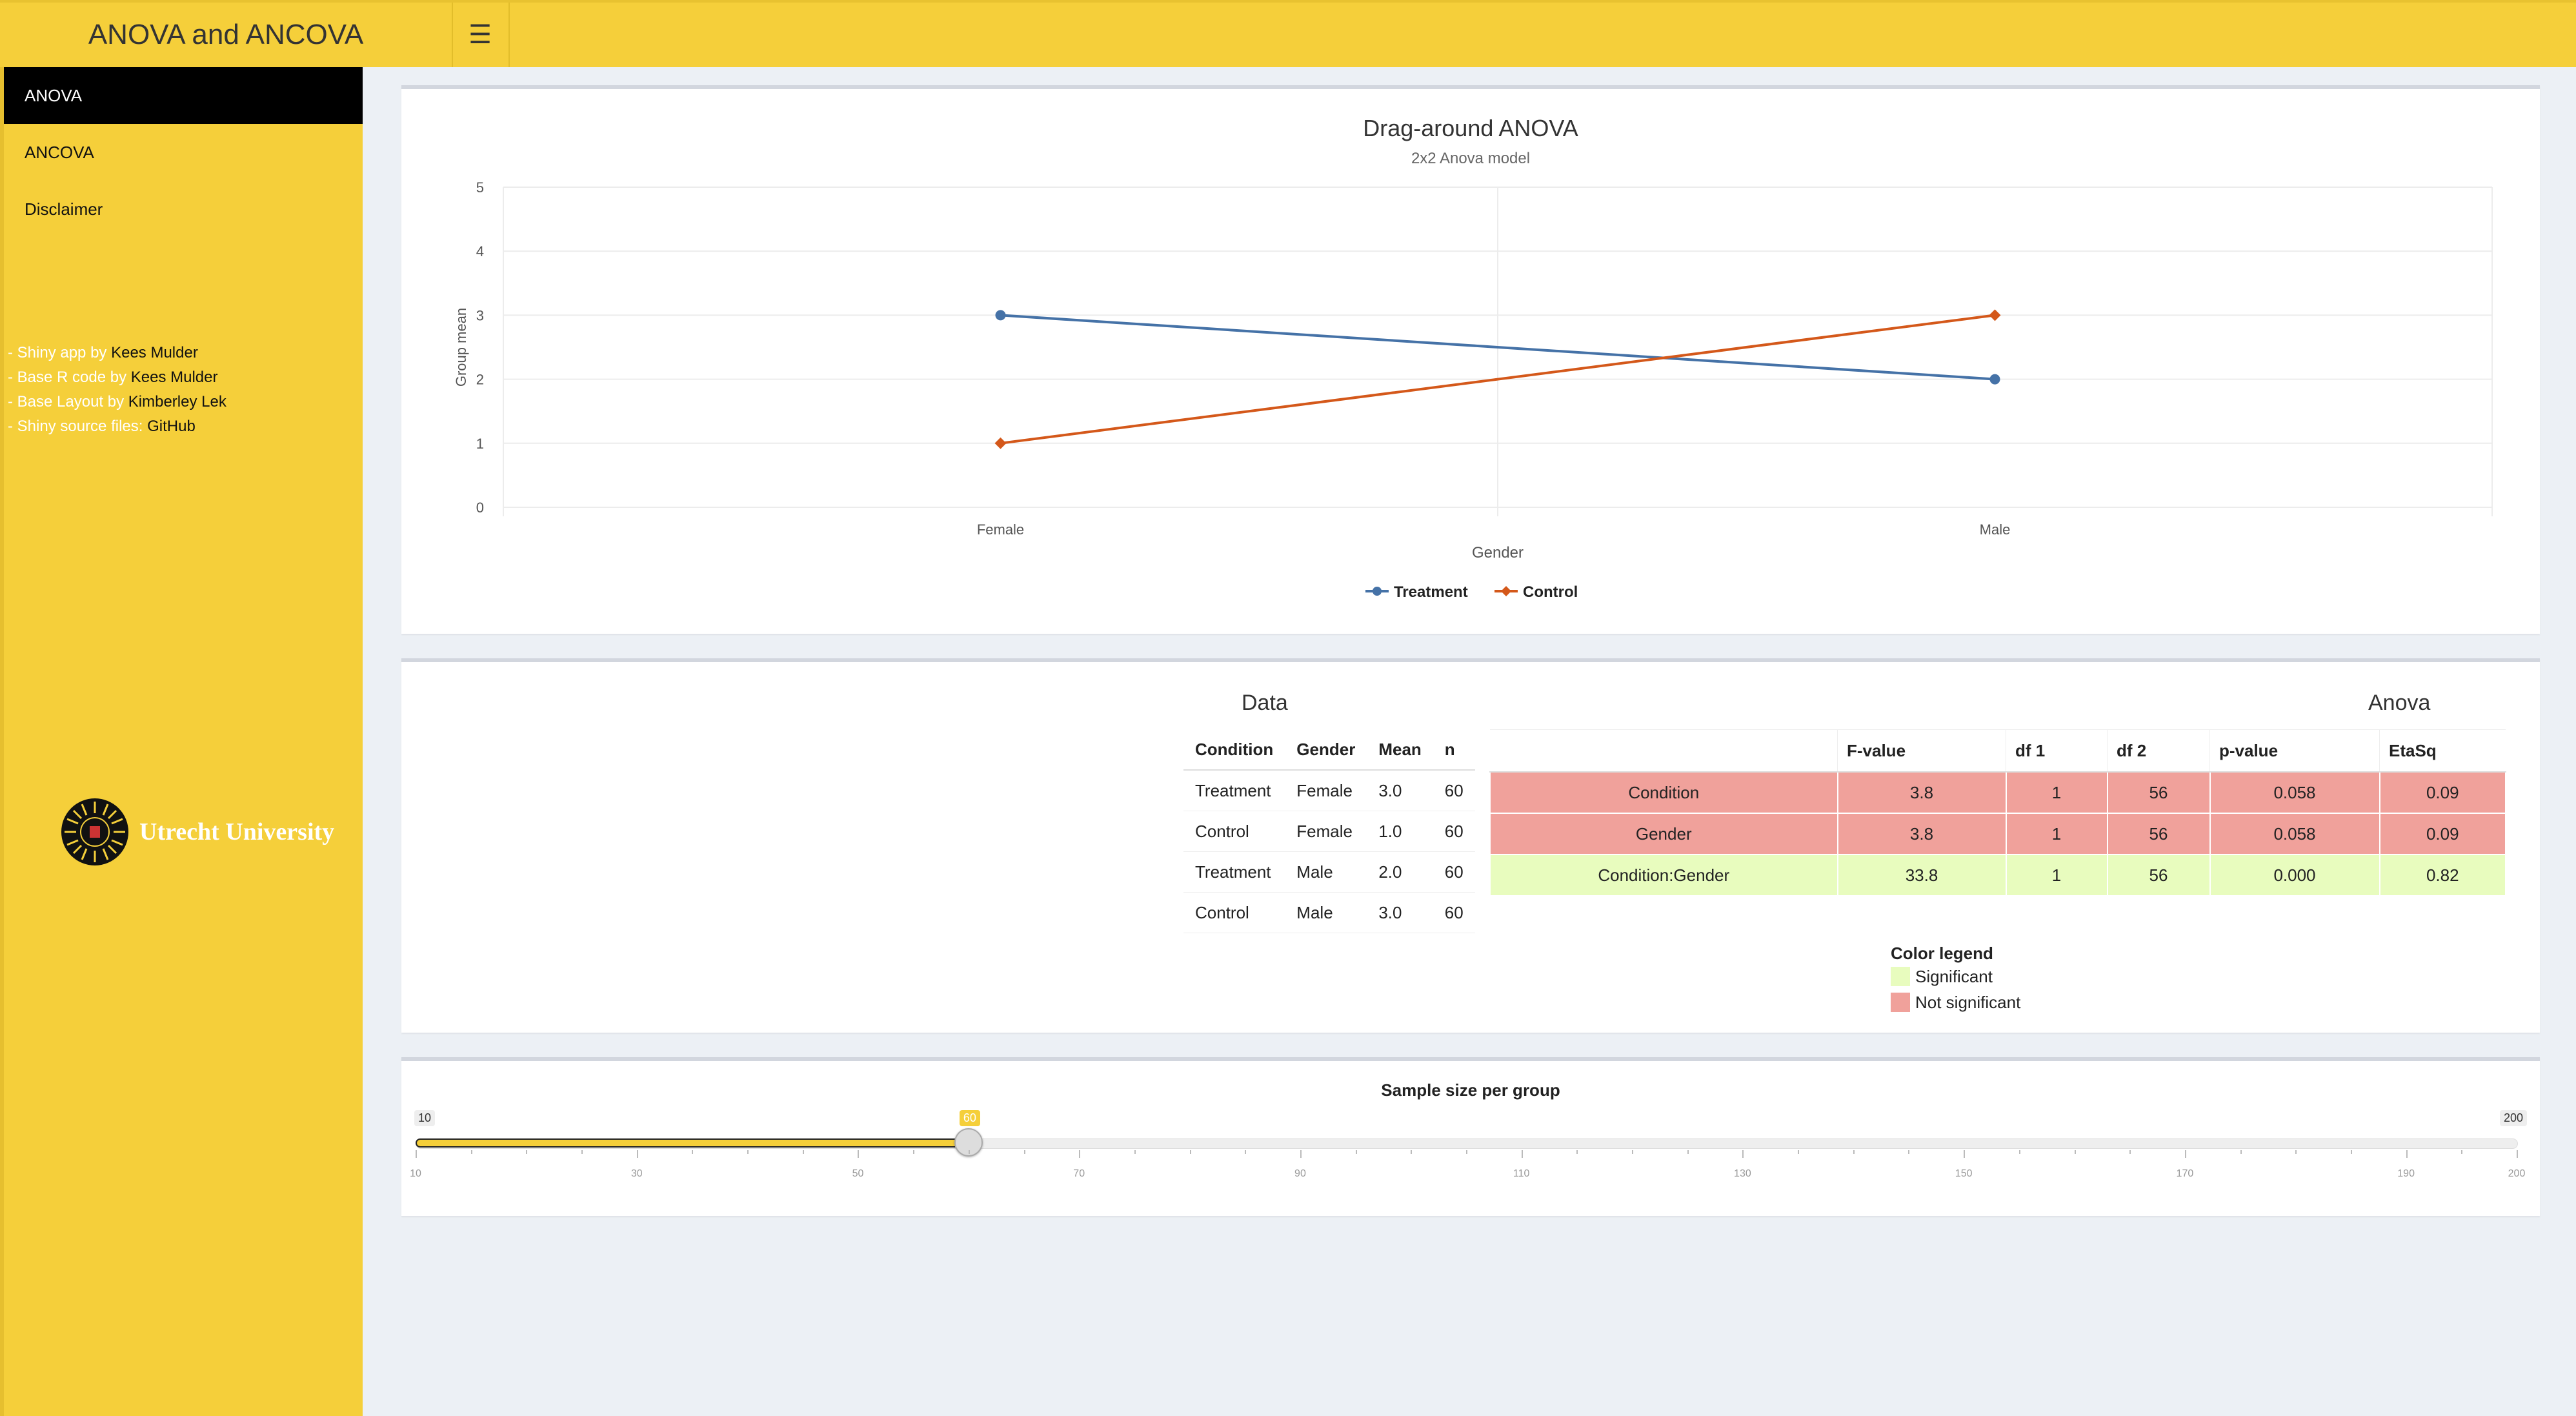  Describe the element at coordinates (1663, 834) in the screenshot. I see `table-cell: Gender` at that location.